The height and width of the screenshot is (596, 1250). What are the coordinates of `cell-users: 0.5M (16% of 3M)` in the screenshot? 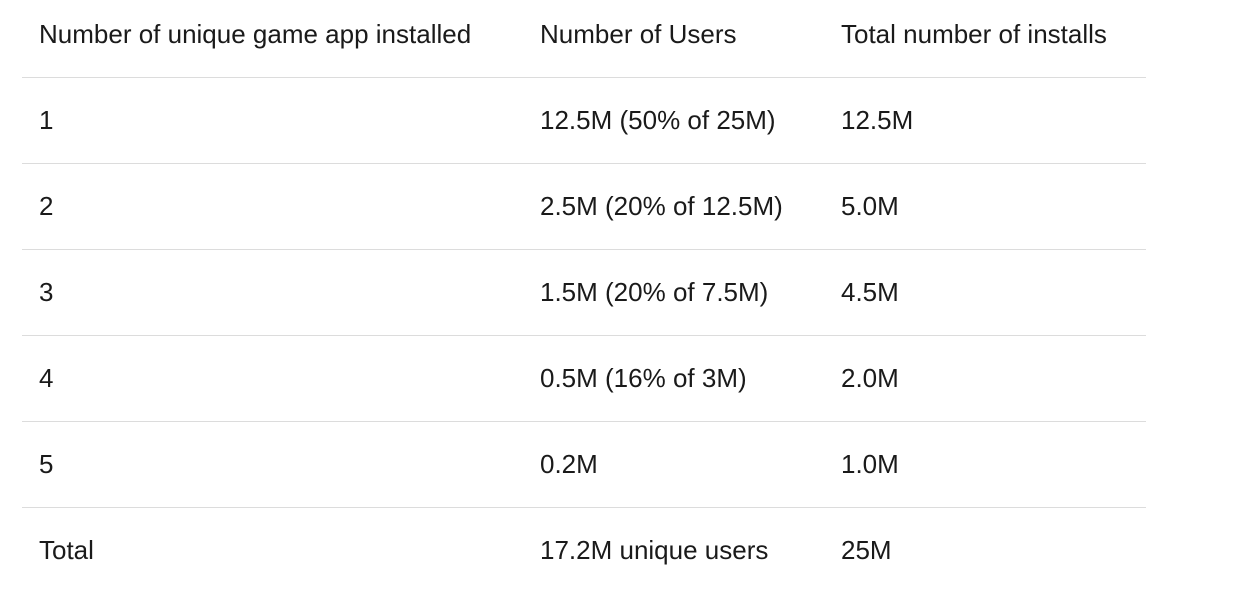 It's located at (673, 378).